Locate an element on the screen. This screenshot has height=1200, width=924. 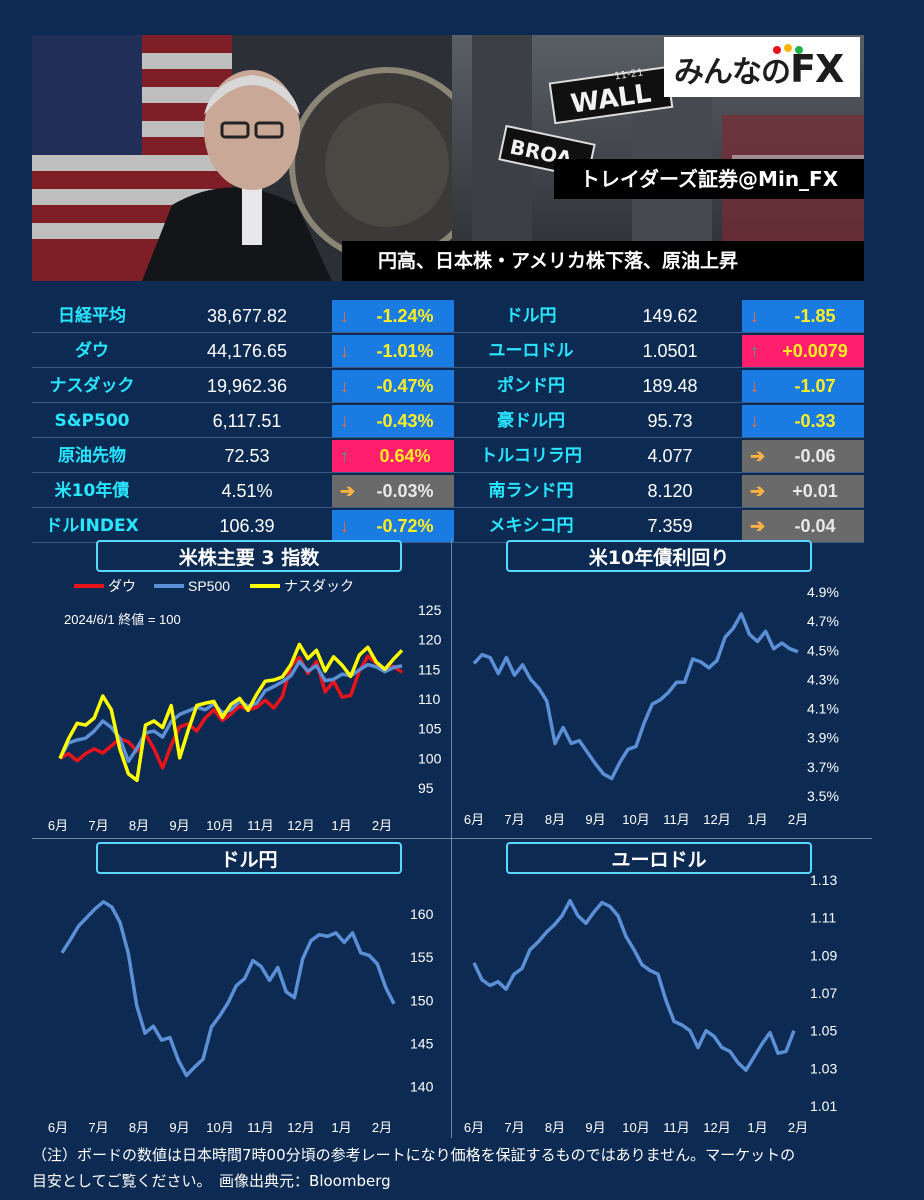
y-tick-label: 100 is located at coordinates (430, 758).